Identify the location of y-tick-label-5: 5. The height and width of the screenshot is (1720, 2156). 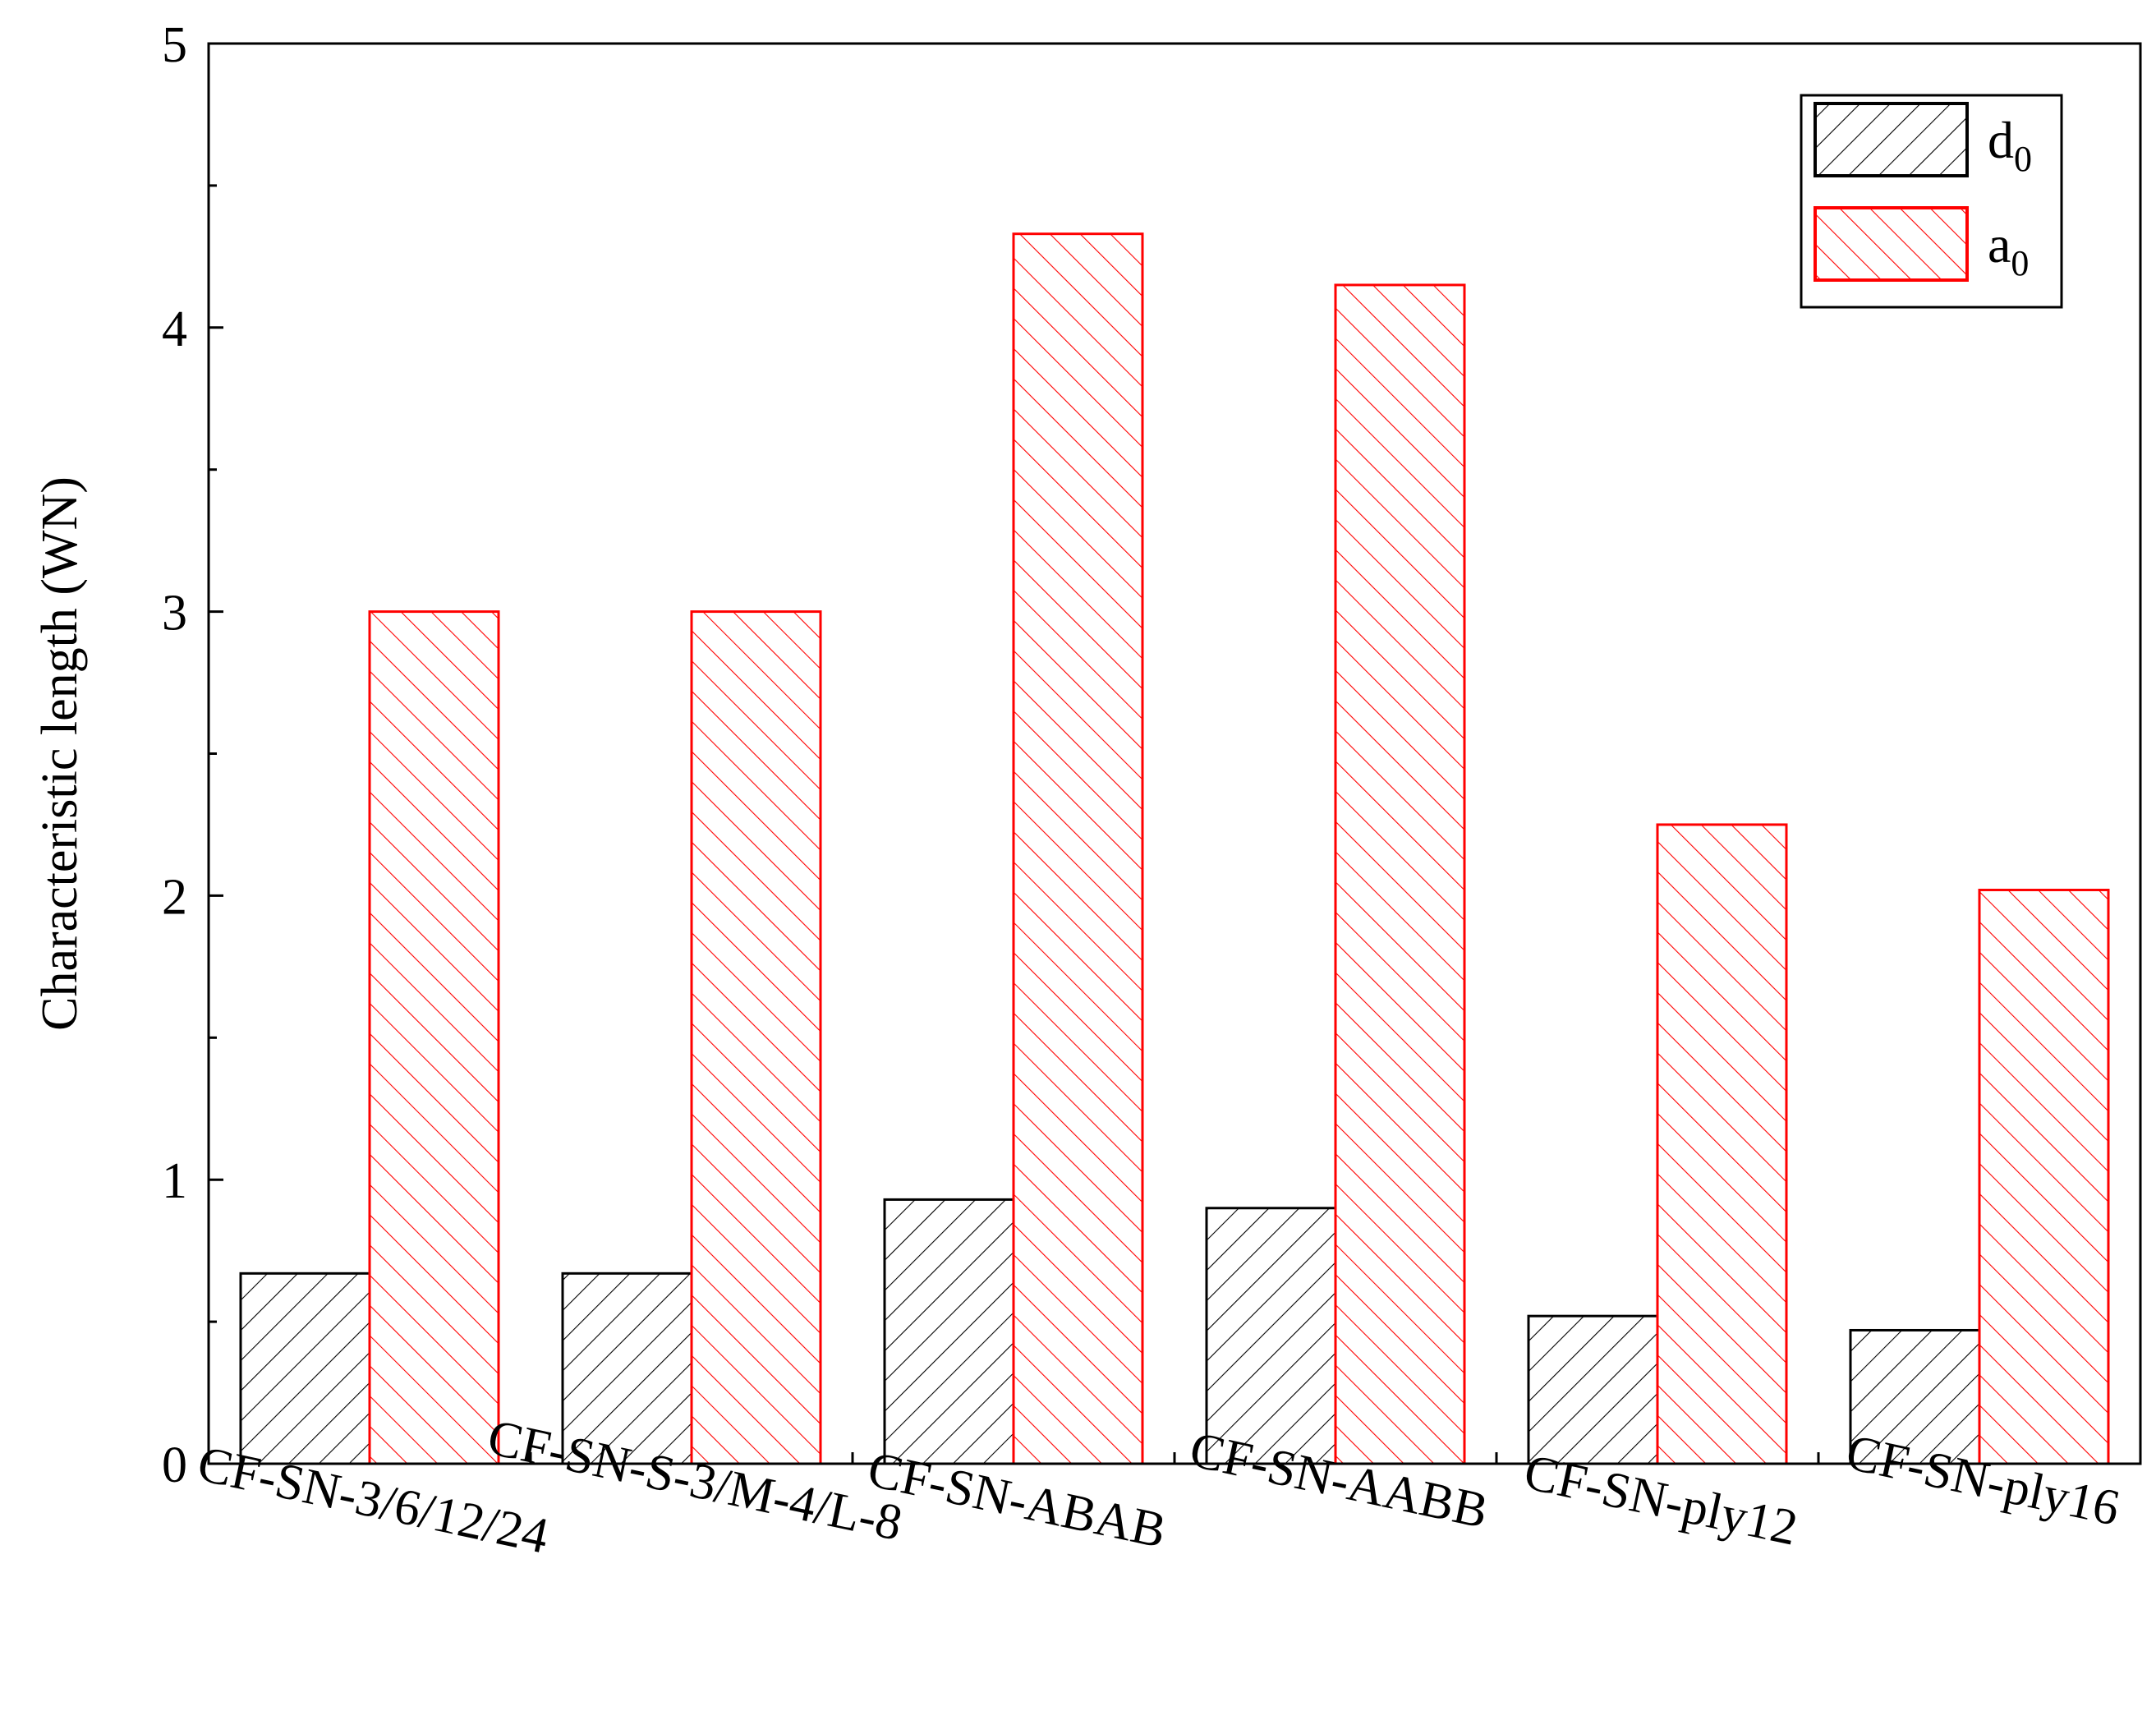
(174, 45).